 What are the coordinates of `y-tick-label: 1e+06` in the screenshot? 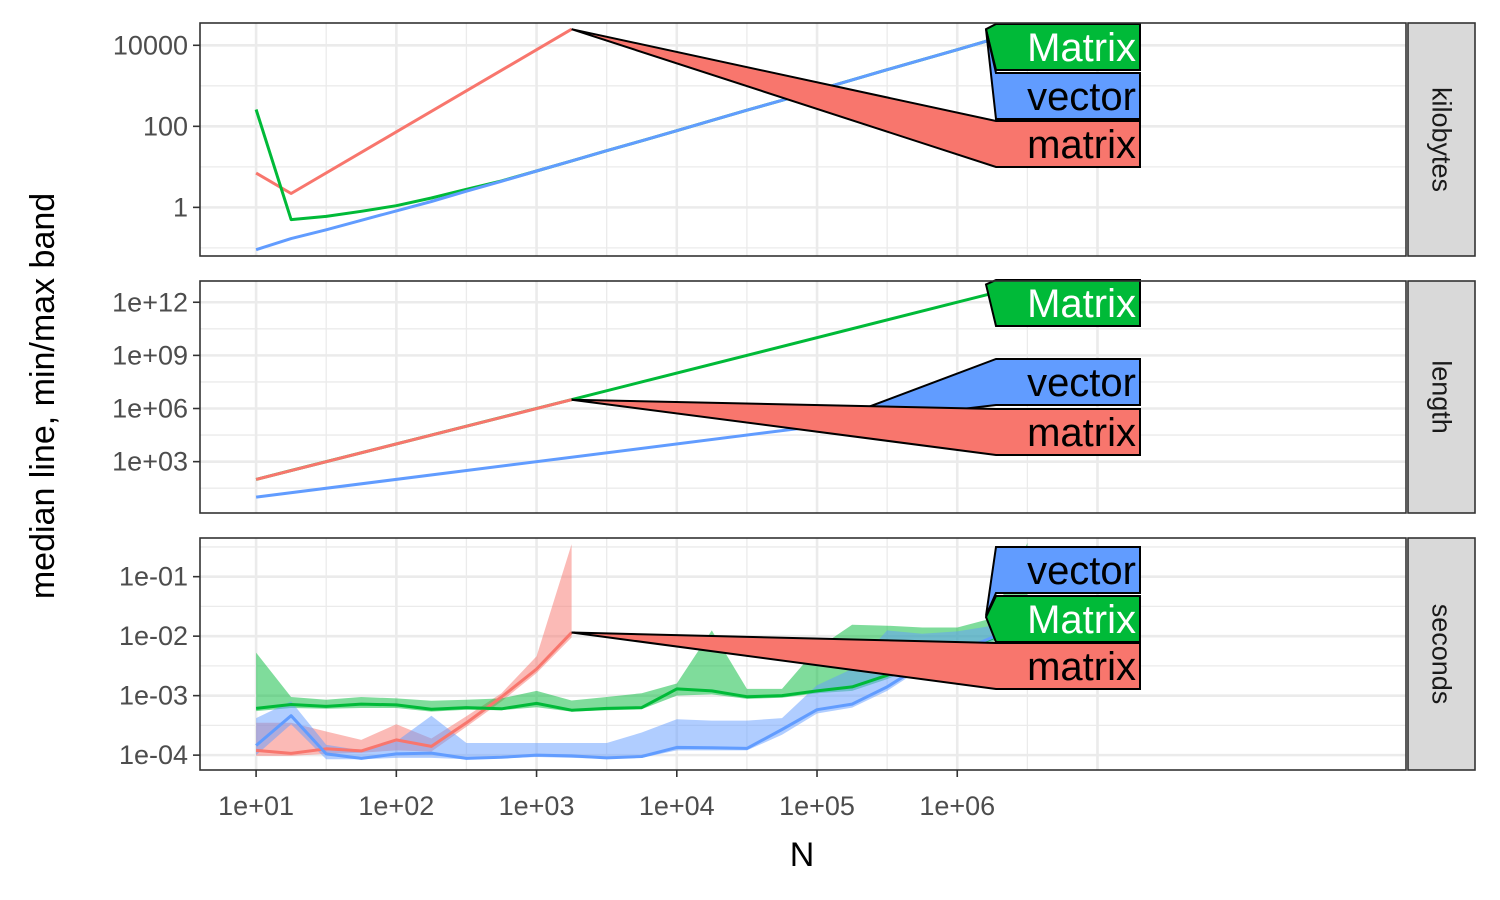 It's located at (150, 409).